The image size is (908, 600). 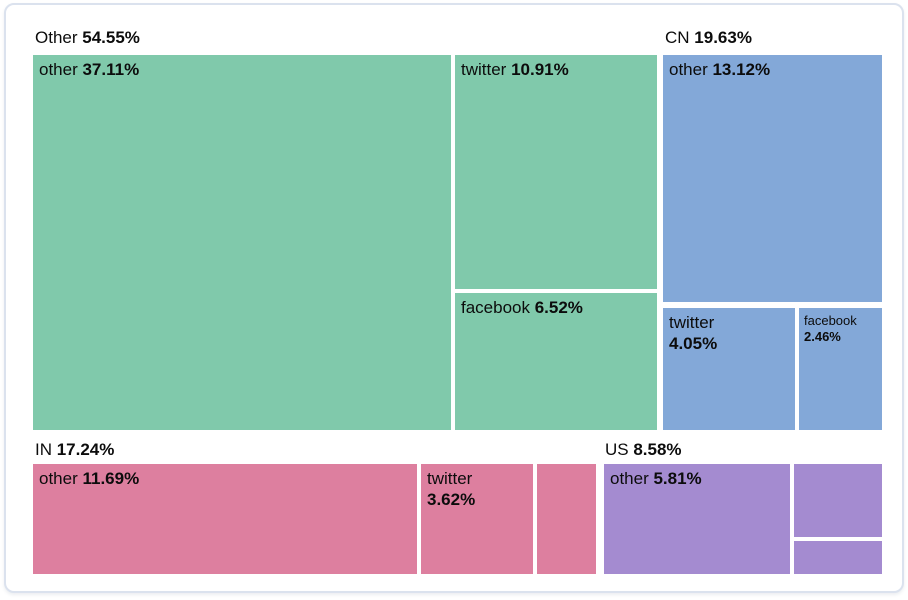 What do you see at coordinates (675, 478) in the screenshot?
I see `cell-value: 5.81%` at bounding box center [675, 478].